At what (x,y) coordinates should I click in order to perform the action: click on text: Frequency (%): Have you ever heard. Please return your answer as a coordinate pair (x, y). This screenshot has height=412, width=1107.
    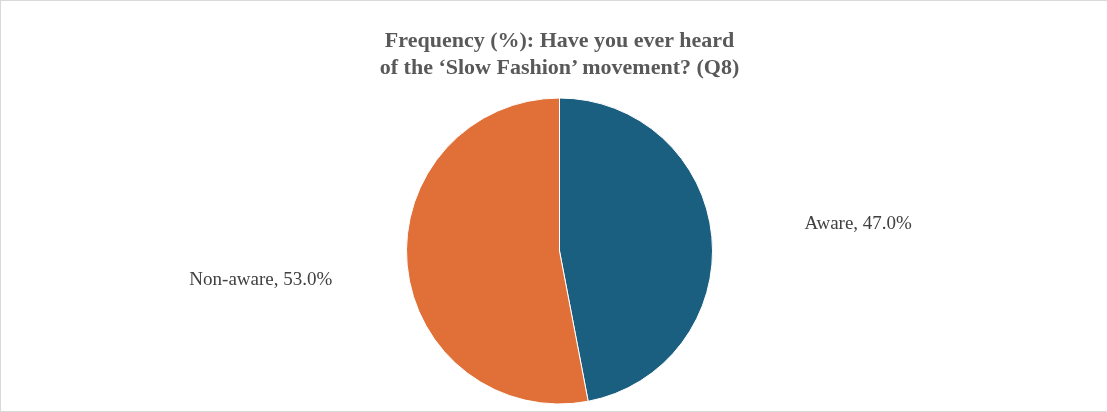
    Looking at the image, I should click on (559, 39).